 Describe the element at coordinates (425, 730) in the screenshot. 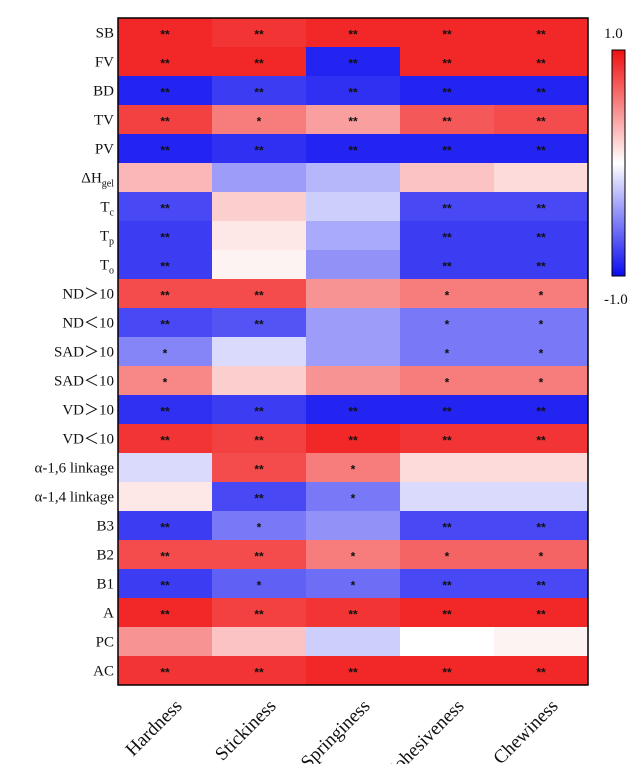

I see `column-label: Cohesiveness` at that location.